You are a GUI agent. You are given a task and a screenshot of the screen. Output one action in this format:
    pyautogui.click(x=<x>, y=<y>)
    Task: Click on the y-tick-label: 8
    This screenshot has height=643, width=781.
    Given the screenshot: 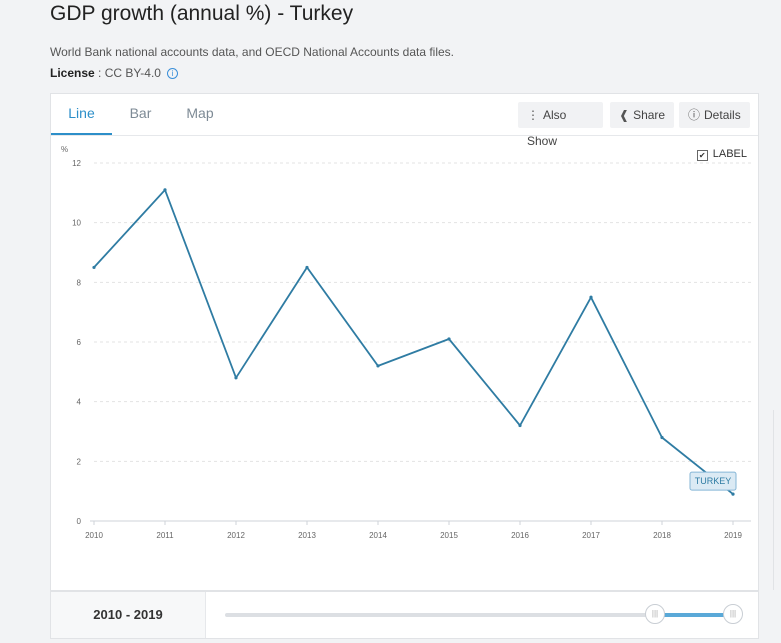 What is the action you would take?
    pyautogui.click(x=79, y=282)
    